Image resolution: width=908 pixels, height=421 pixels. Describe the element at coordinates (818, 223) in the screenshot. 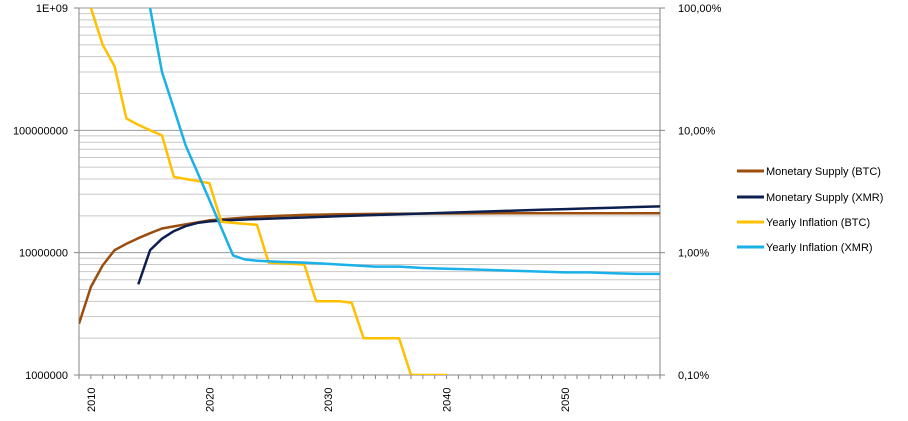

I see `legend-label-yearly-inflation-btc: Yearly Inflation (BTC)` at that location.